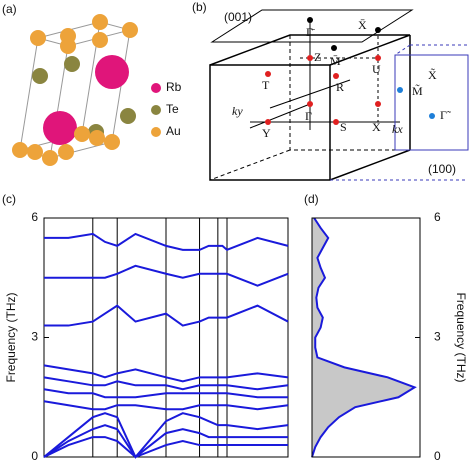 The image size is (474, 474). I want to click on point-label: X, so click(376, 127).